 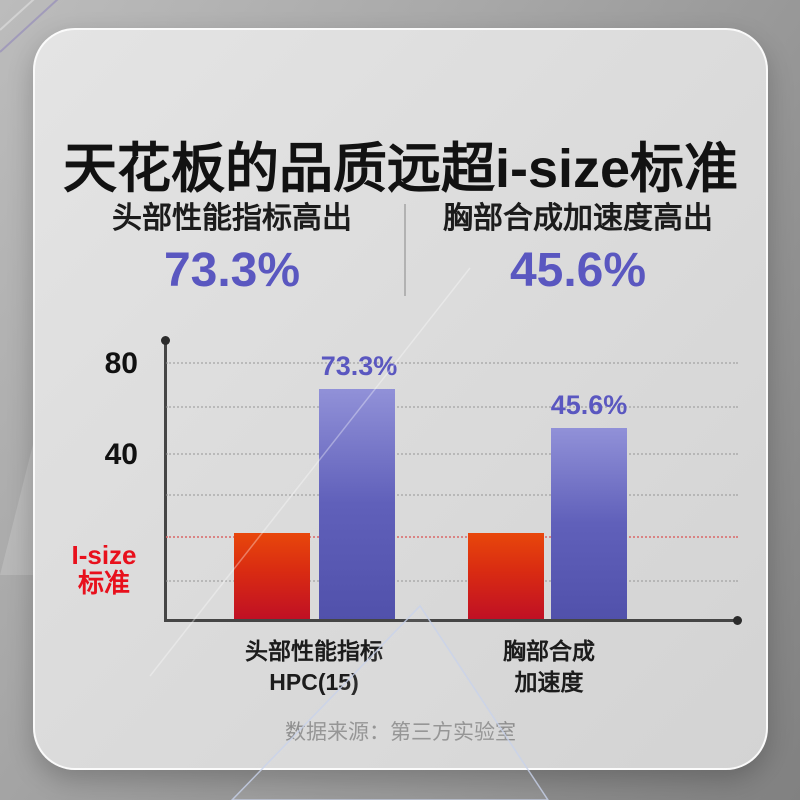 I want to click on stat-head-performance: 头部性能指标高出 73.3%, so click(x=232, y=250).